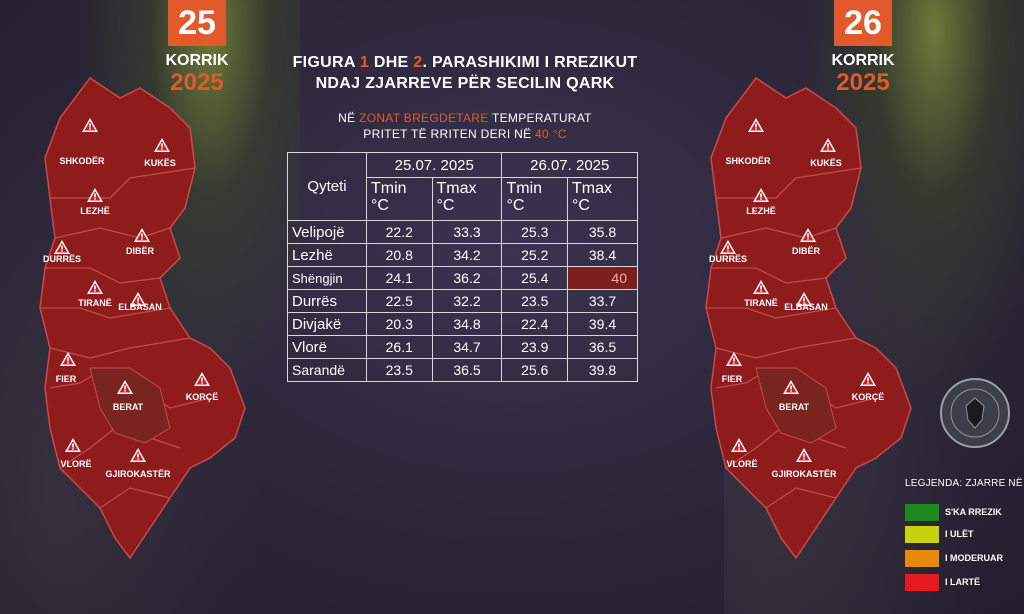  Describe the element at coordinates (602, 324) in the screenshot. I see `value-cell: 39.4` at that location.